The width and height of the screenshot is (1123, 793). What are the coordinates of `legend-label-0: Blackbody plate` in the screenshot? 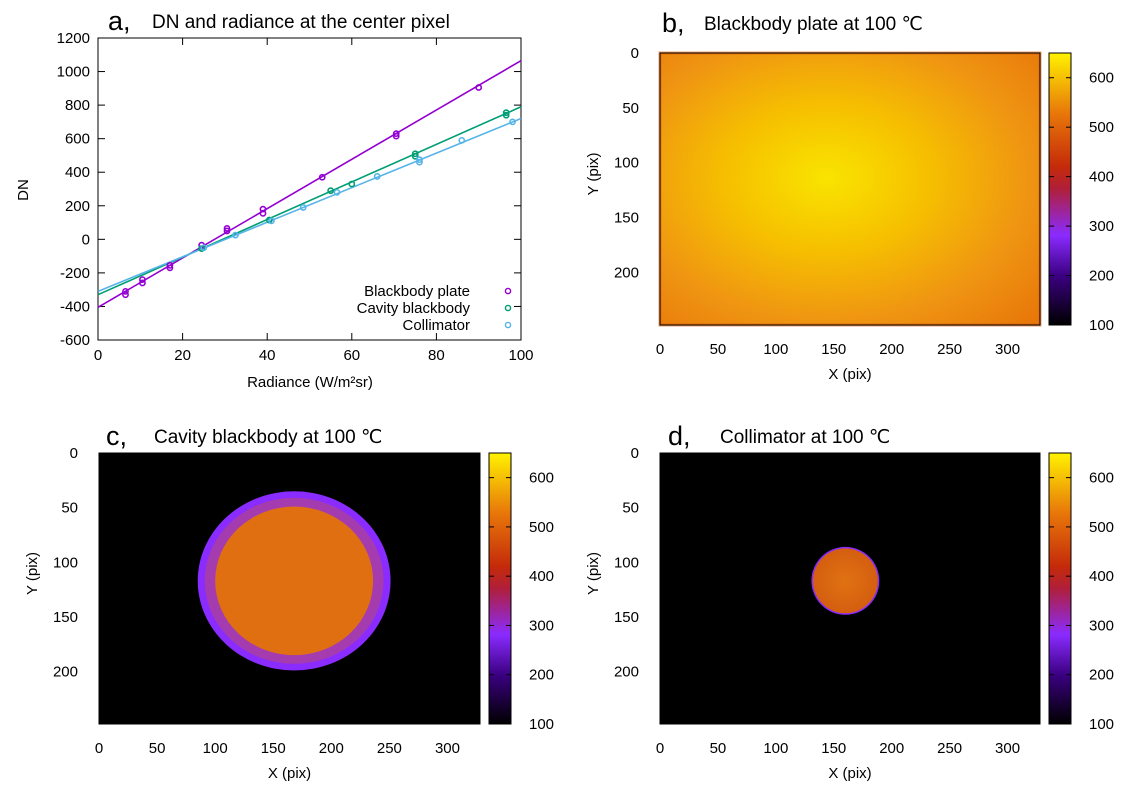 It's located at (417, 291).